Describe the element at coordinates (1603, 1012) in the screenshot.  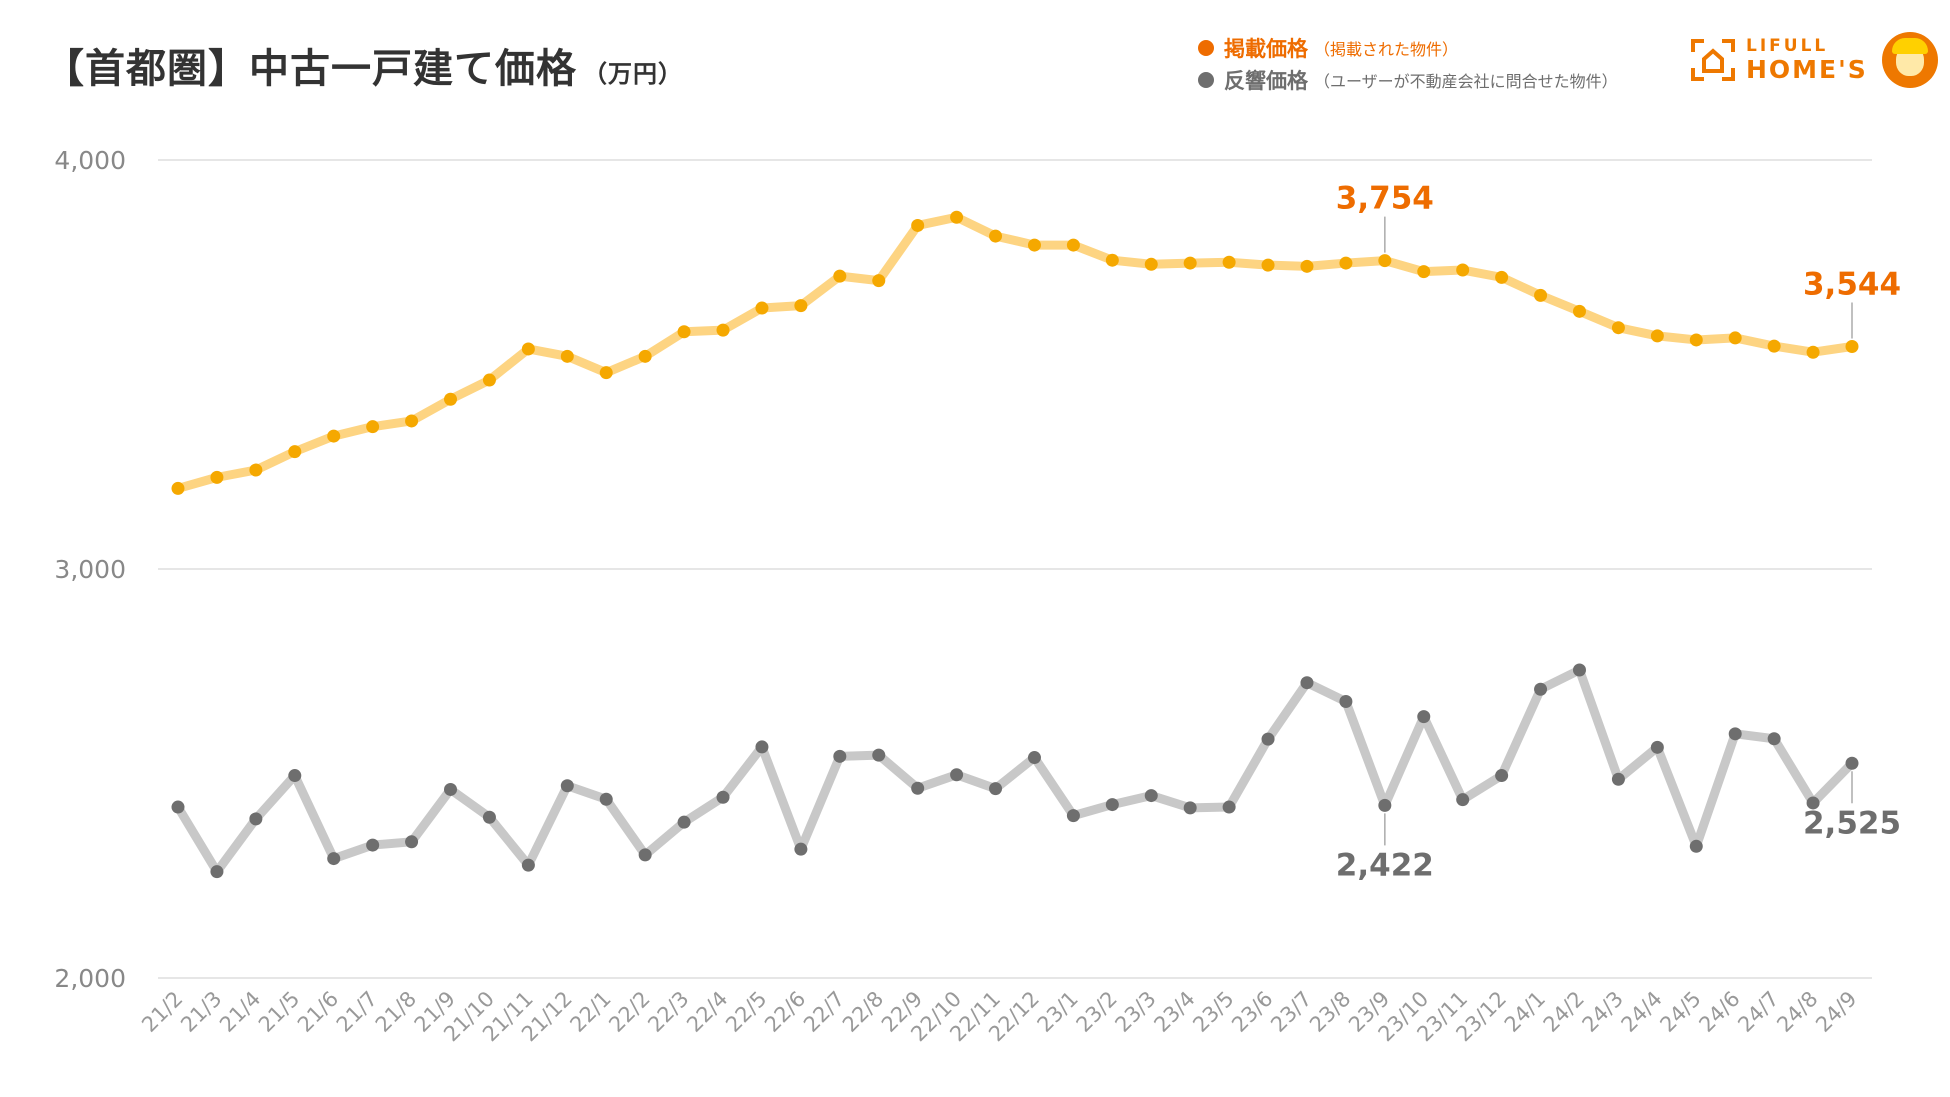
I see `x-tick-label: 24/3` at that location.